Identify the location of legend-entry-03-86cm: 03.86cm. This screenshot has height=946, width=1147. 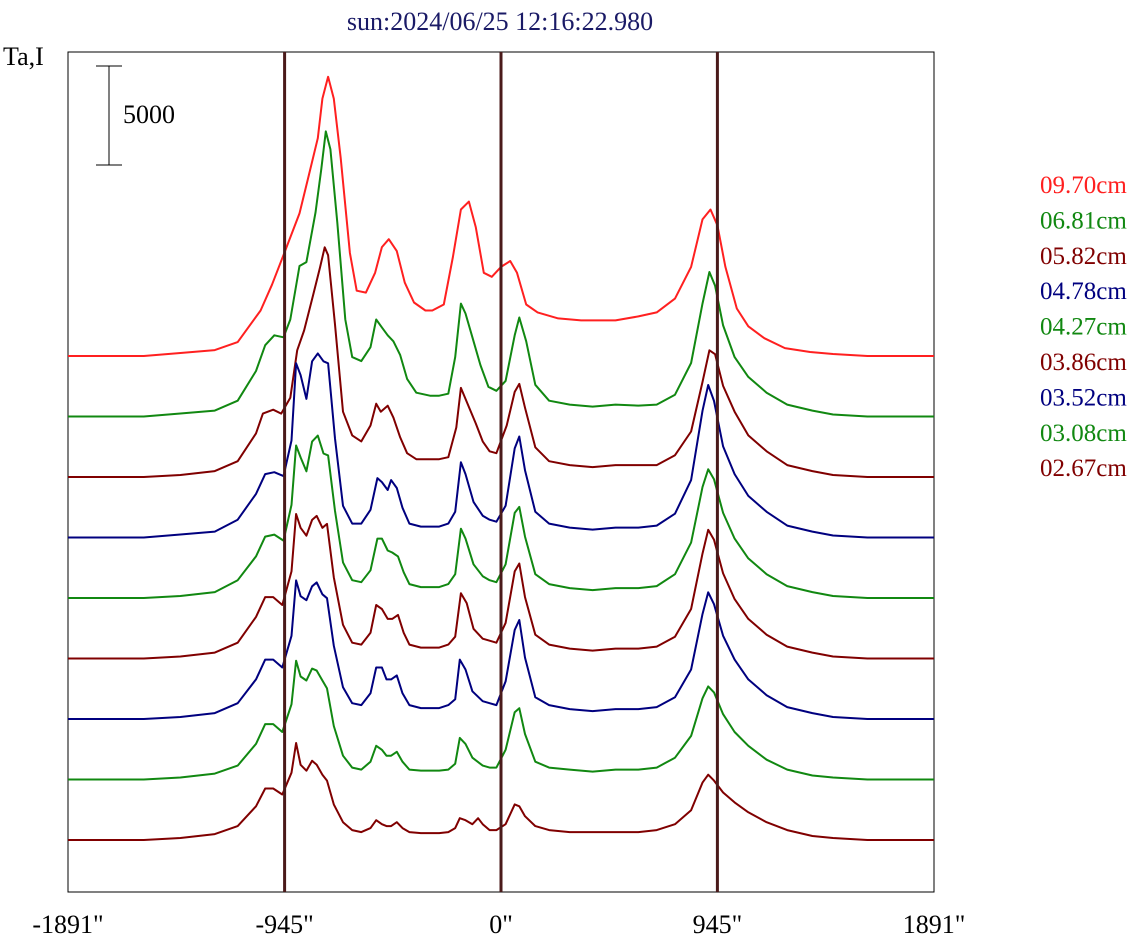
(1083, 362).